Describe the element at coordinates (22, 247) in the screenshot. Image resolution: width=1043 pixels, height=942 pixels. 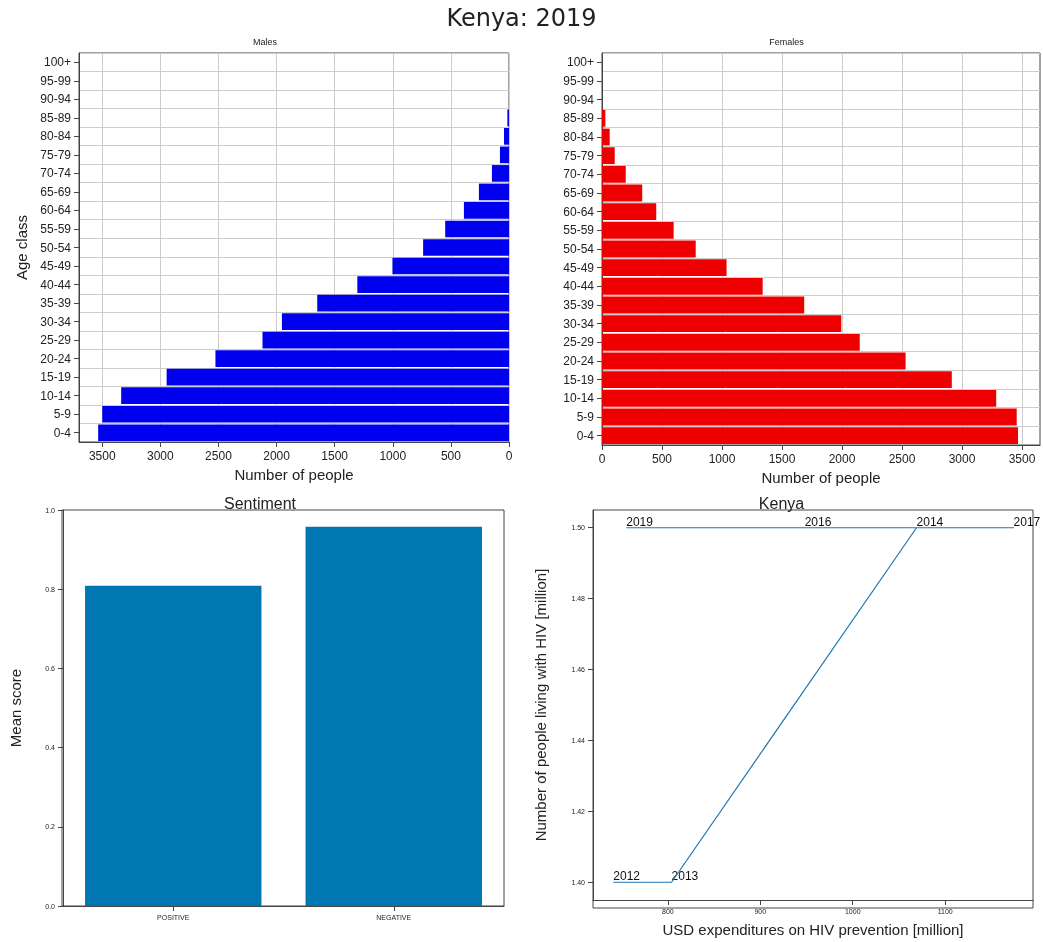
I see `y-axis-title: Age class` at that location.